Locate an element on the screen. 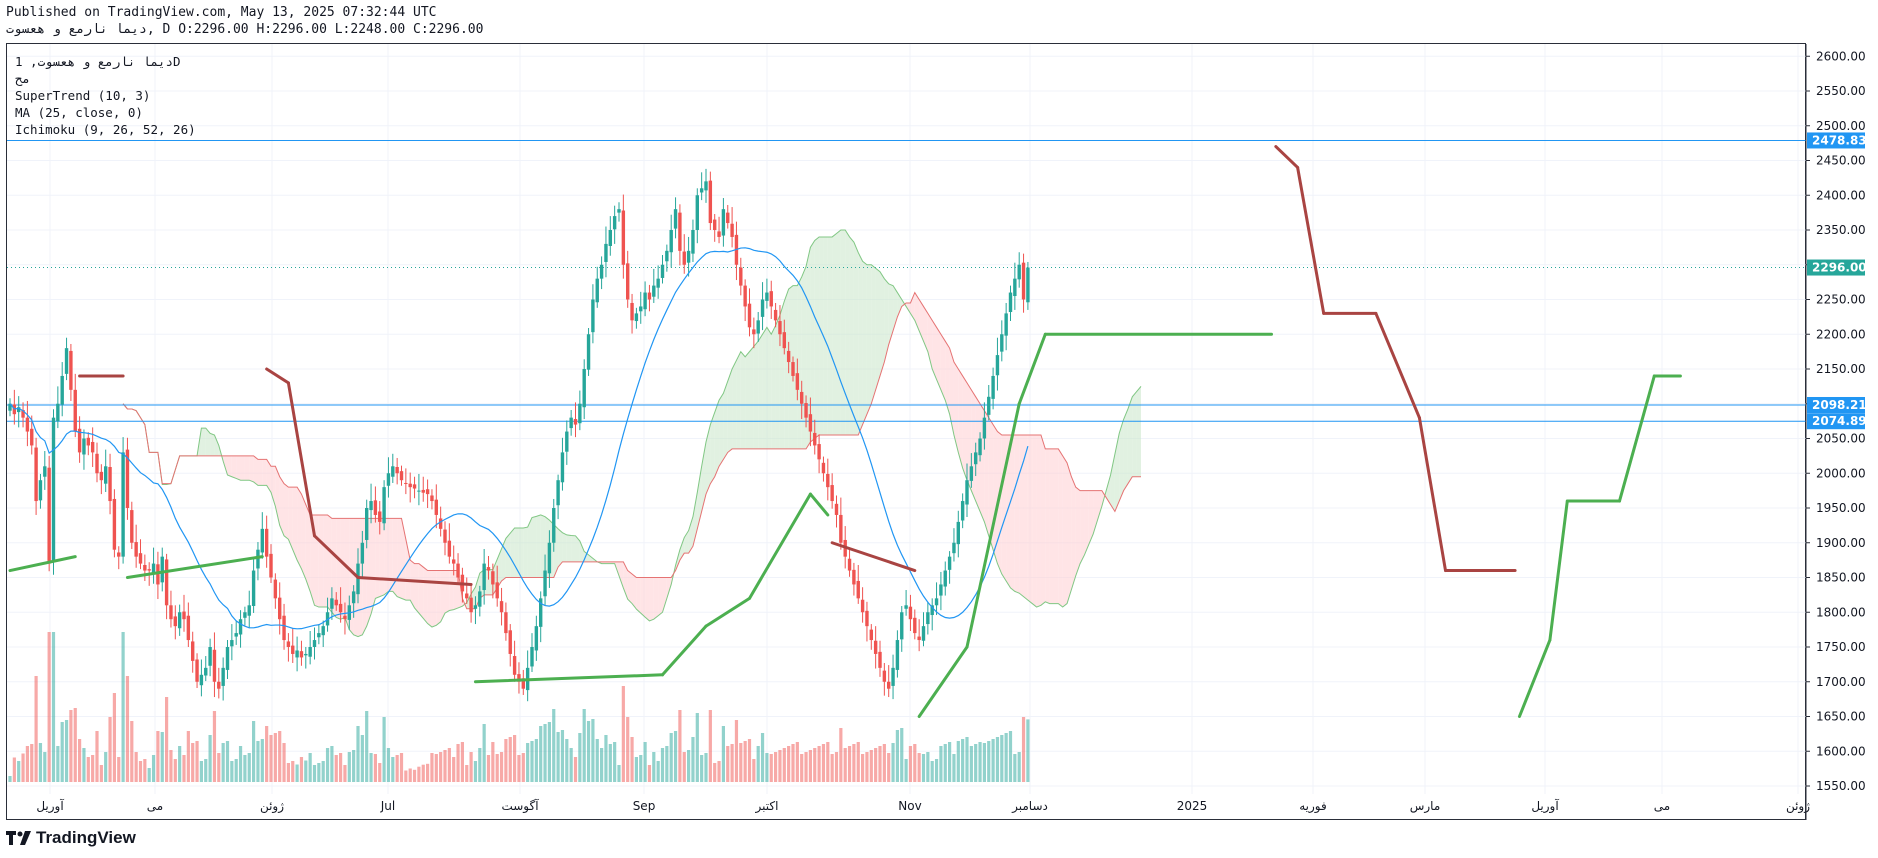 This screenshot has width=1878, height=858. y-tick-label: 2250.00 is located at coordinates (1841, 300).